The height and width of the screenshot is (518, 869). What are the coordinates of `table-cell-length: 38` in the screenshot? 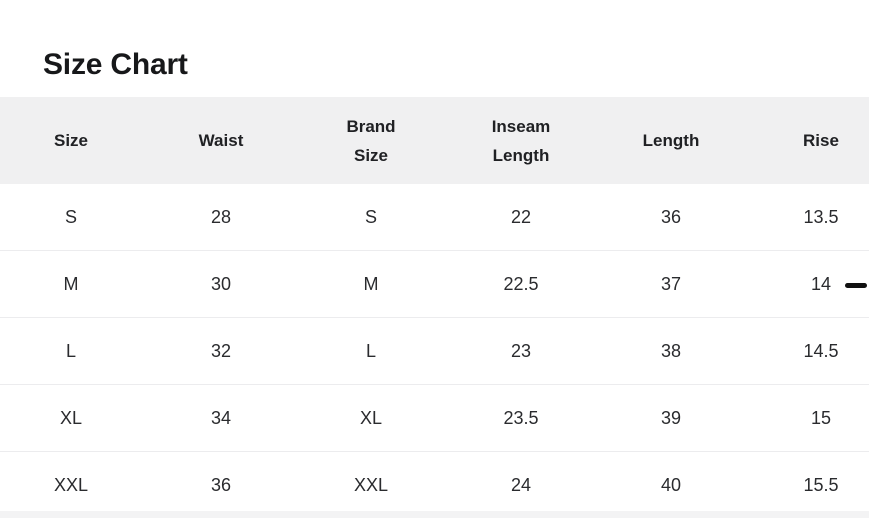 It's located at (671, 350).